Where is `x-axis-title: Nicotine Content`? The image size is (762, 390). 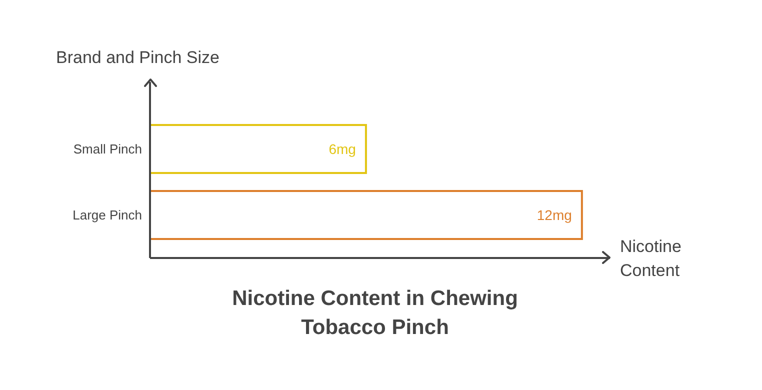
x-axis-title: Nicotine Content is located at coordinates (651, 259).